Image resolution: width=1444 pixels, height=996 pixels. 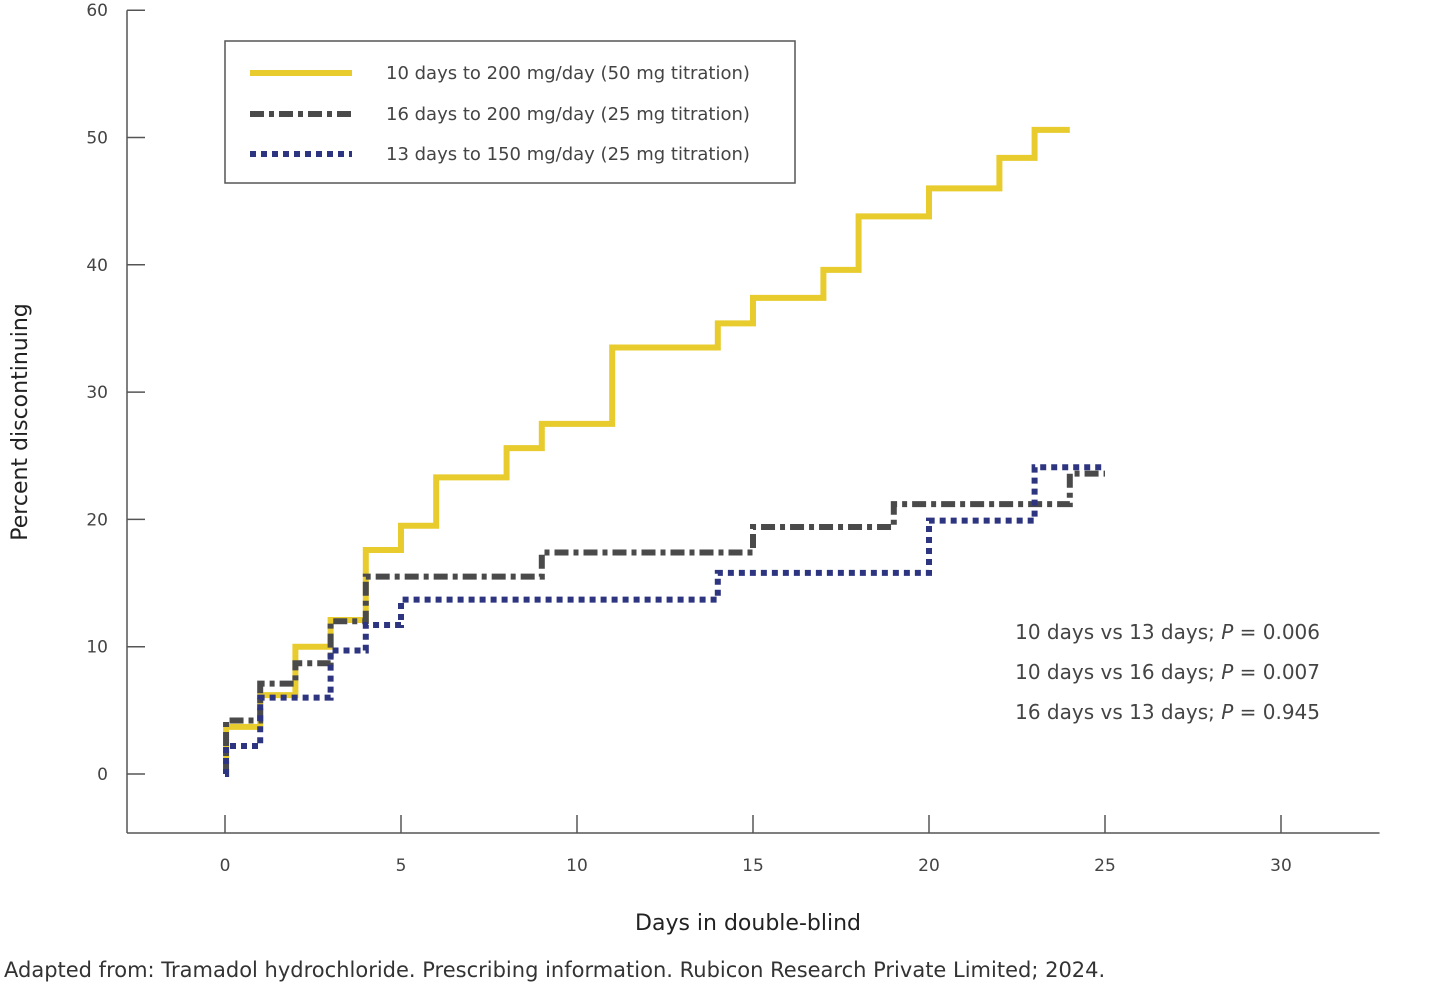 What do you see at coordinates (1167, 632) in the screenshot?
I see `p-value-annotation: 10 days vs 13 days; P = 0.006` at bounding box center [1167, 632].